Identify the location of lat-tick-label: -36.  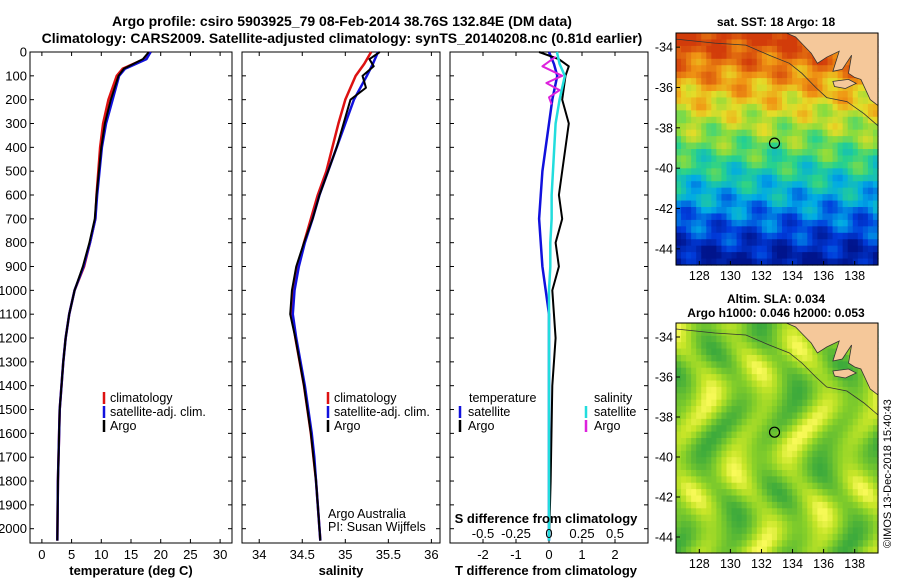
(664, 88).